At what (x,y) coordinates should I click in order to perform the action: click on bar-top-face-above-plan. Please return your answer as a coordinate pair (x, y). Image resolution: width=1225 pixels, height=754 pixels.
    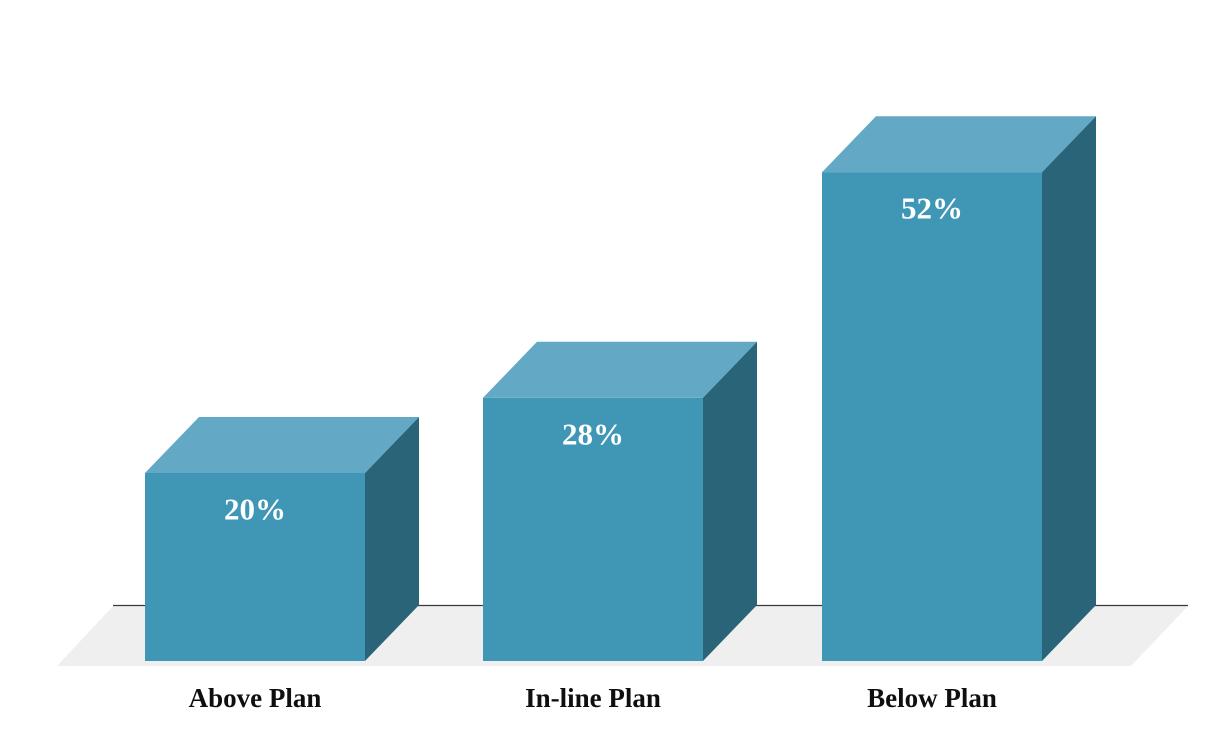
    Looking at the image, I should click on (282, 445).